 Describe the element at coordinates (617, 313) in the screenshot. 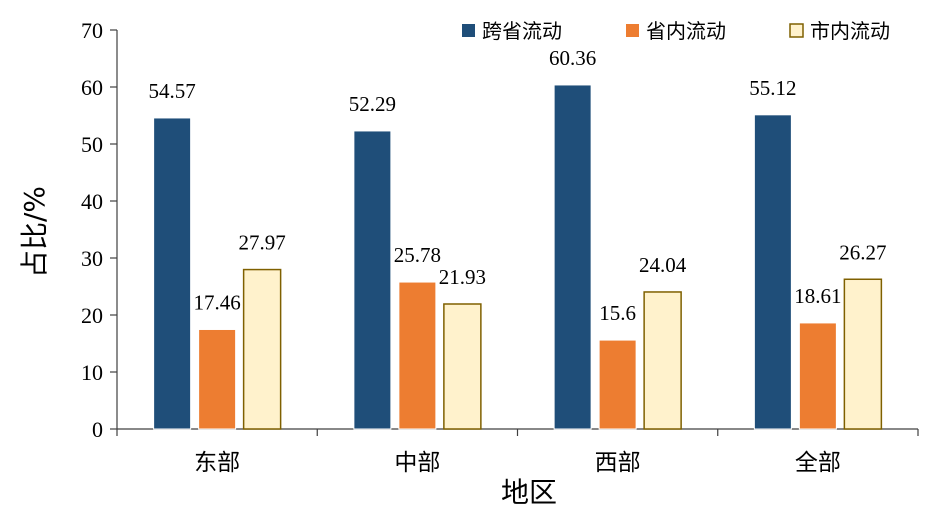

I see `bar-data-label: 15.6` at that location.